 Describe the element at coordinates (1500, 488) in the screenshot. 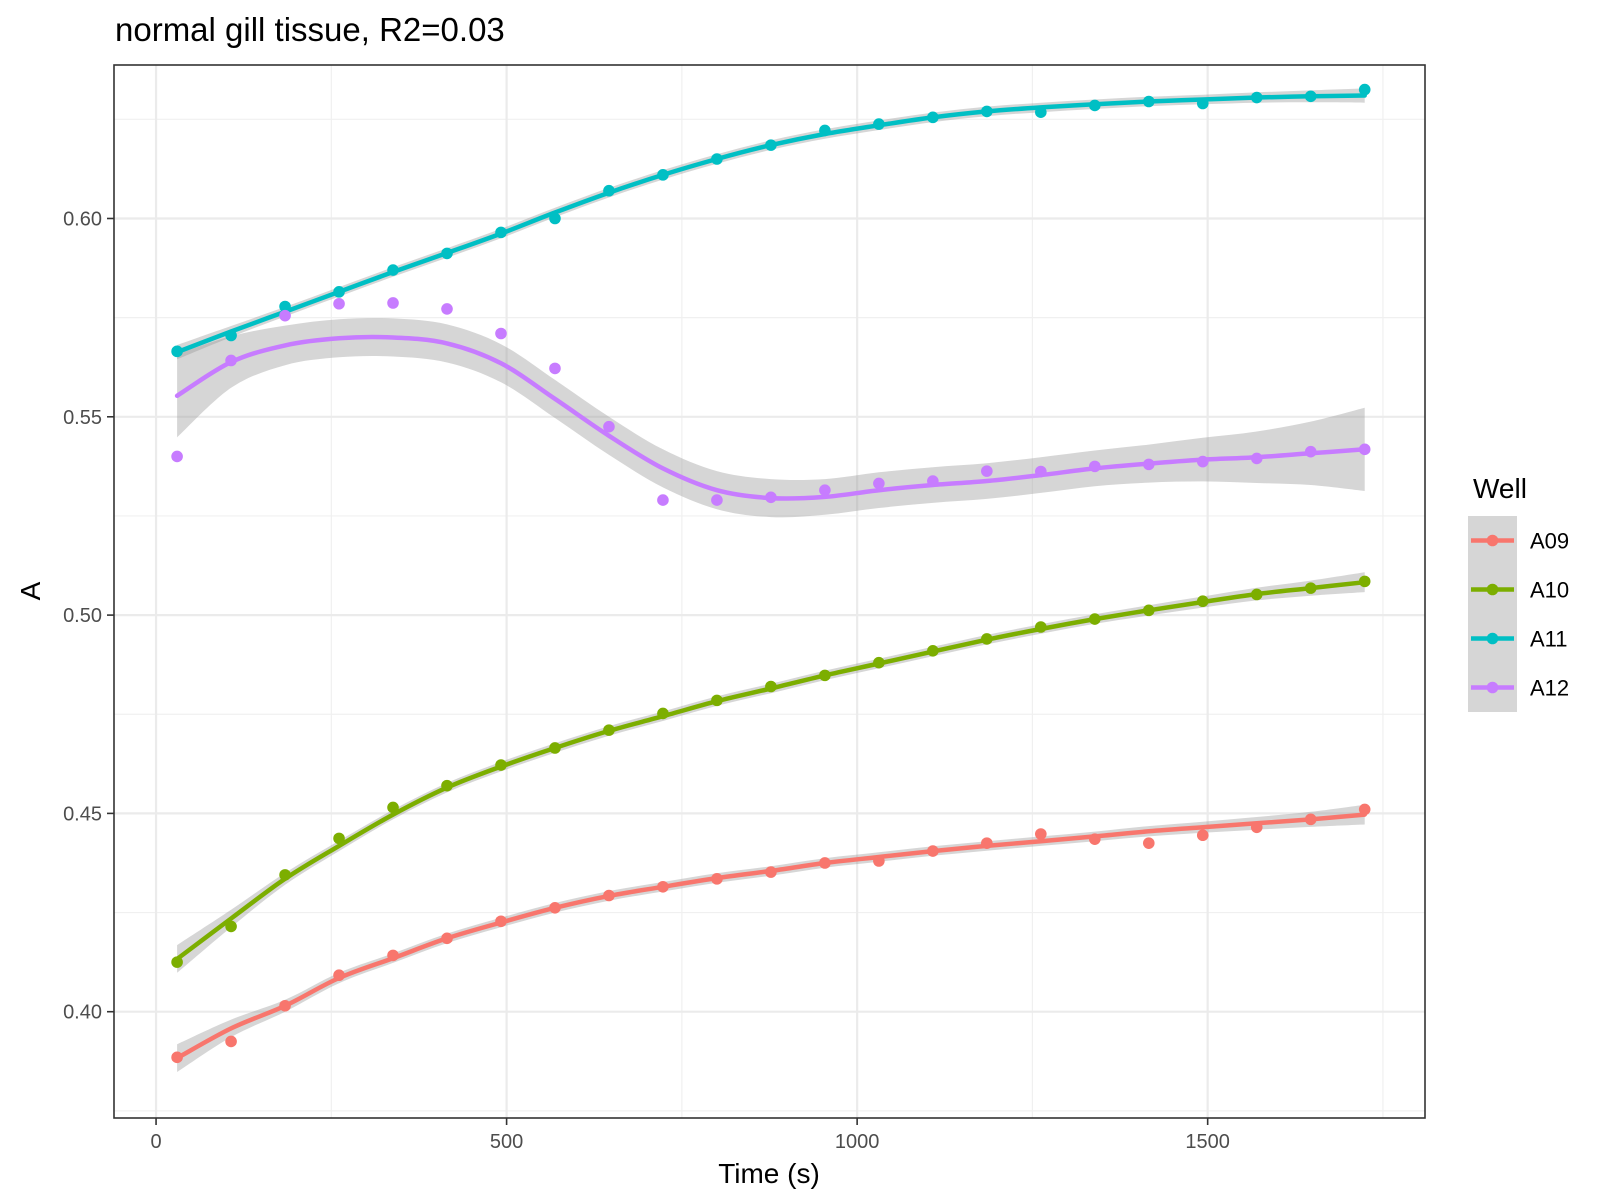

I see `legend-title: Well` at that location.